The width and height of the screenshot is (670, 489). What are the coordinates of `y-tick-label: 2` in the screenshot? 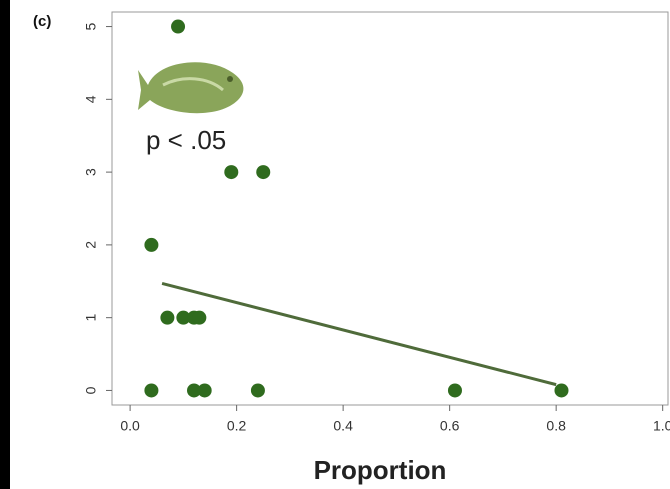 It's located at (91, 245).